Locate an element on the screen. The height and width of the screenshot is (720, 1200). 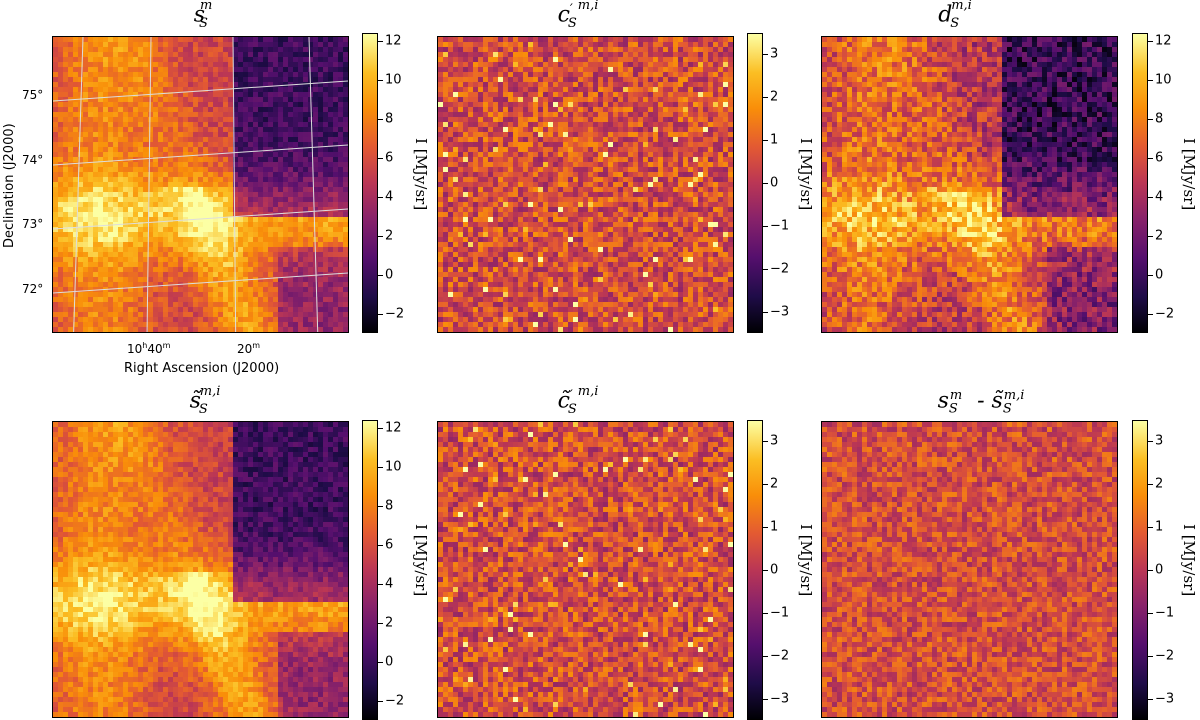
ytick-75: 75° is located at coordinates (32, 95).